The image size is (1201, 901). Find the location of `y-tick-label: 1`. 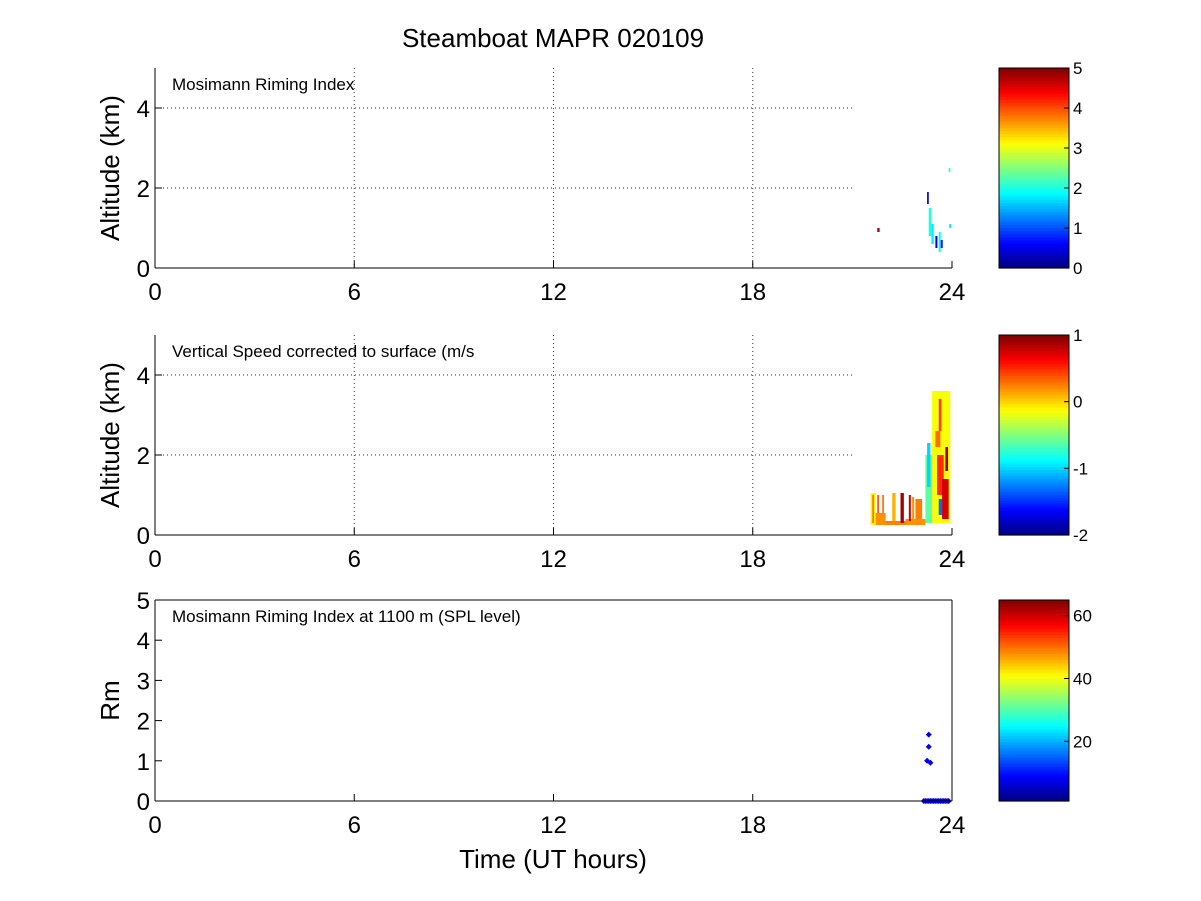

y-tick-label: 1 is located at coordinates (143, 762).